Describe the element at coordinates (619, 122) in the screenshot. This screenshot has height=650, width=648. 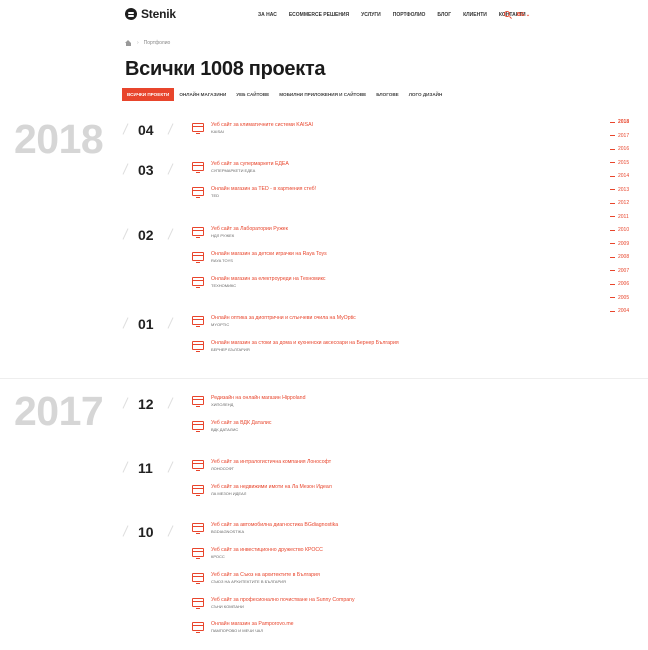
I see `timeline-year: 2018` at that location.